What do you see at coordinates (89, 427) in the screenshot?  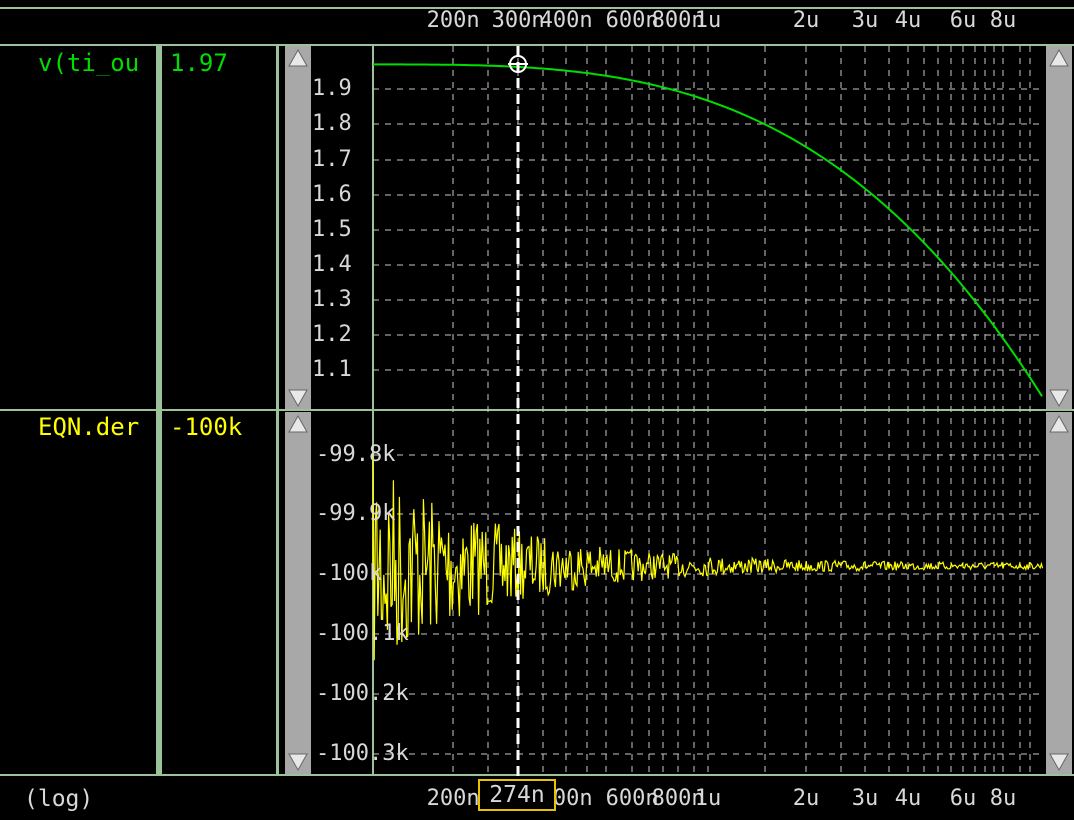 I see `pane2-signal-name: EQN.der` at bounding box center [89, 427].